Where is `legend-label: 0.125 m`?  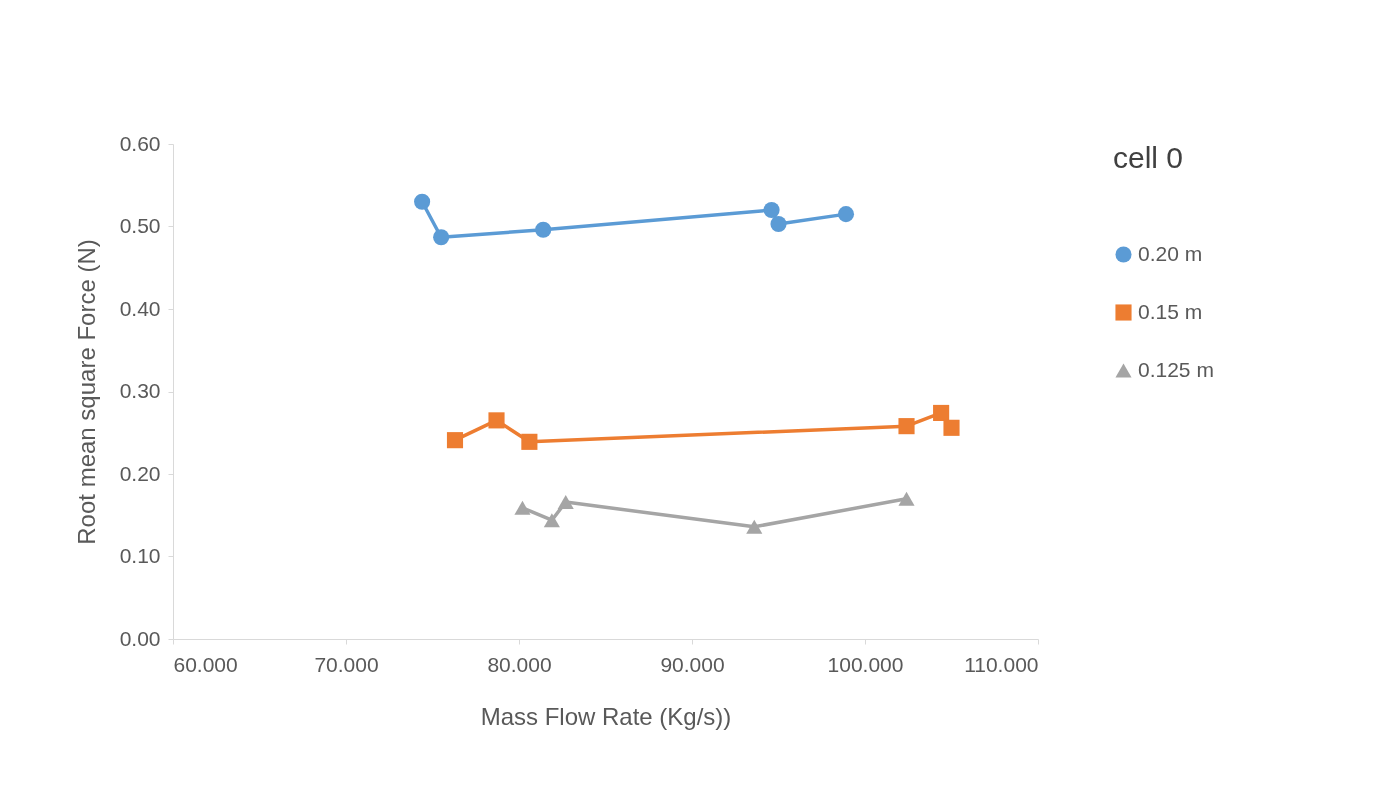
legend-label: 0.125 m is located at coordinates (1176, 369).